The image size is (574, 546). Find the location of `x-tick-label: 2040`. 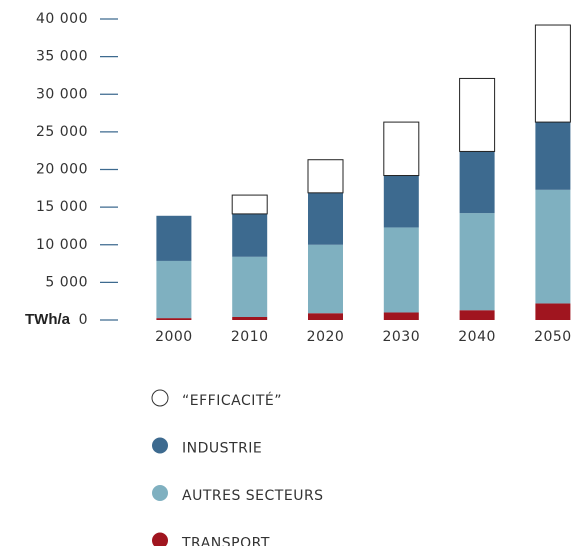

x-tick-label: 2040 is located at coordinates (477, 337).